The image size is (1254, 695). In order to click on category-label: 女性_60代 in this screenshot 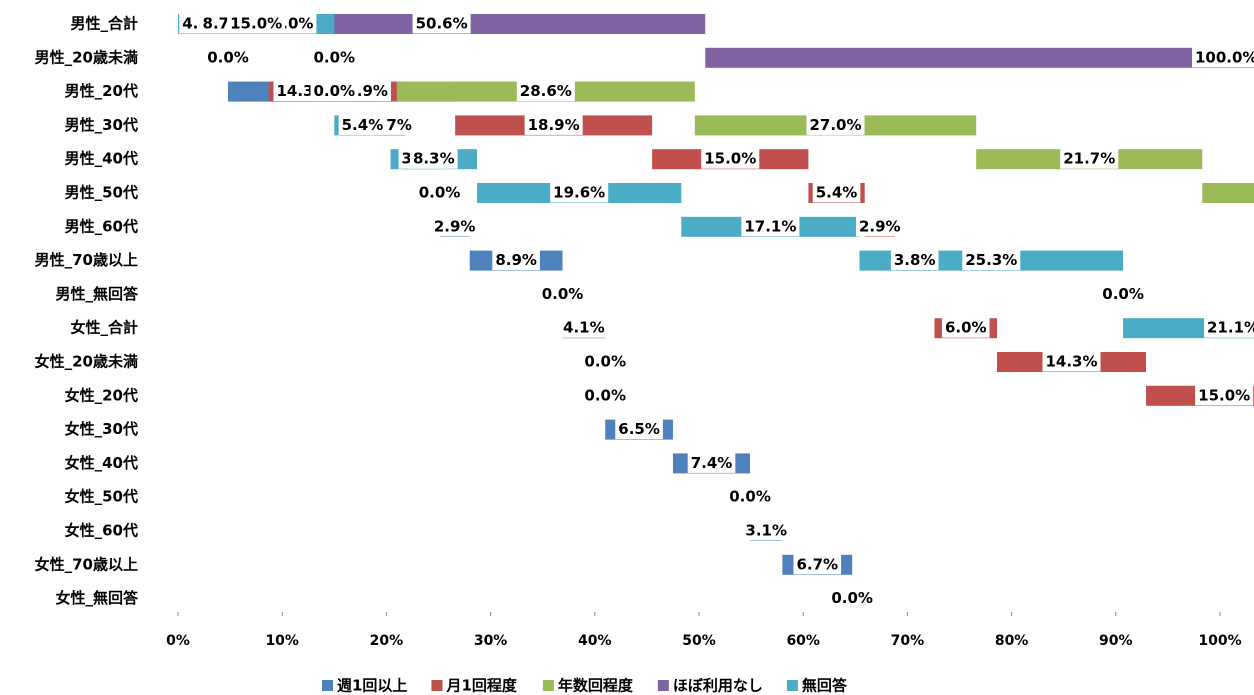, I will do `click(101, 531)`.